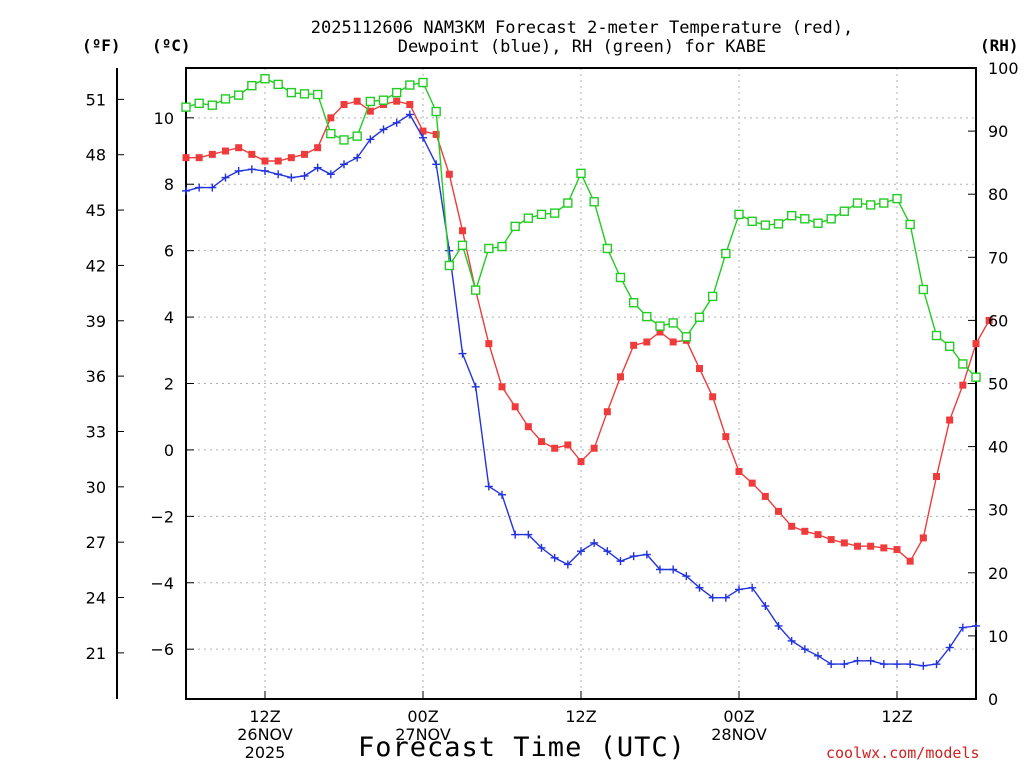 This screenshot has height=768, width=1024. Describe the element at coordinates (999, 45) in the screenshot. I see `rh-axis-unit: (RH)` at that location.